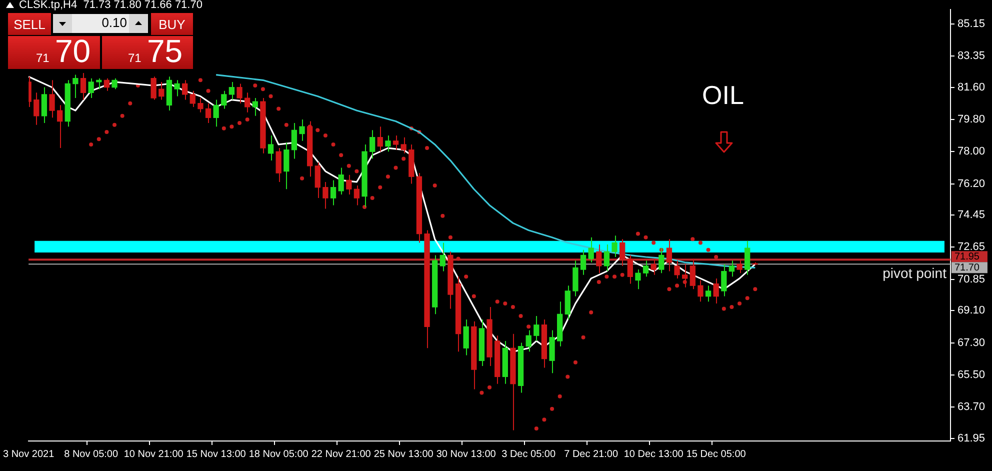  What do you see at coordinates (967, 268) in the screenshot?
I see `ref-line-label: 71.70` at bounding box center [967, 268].